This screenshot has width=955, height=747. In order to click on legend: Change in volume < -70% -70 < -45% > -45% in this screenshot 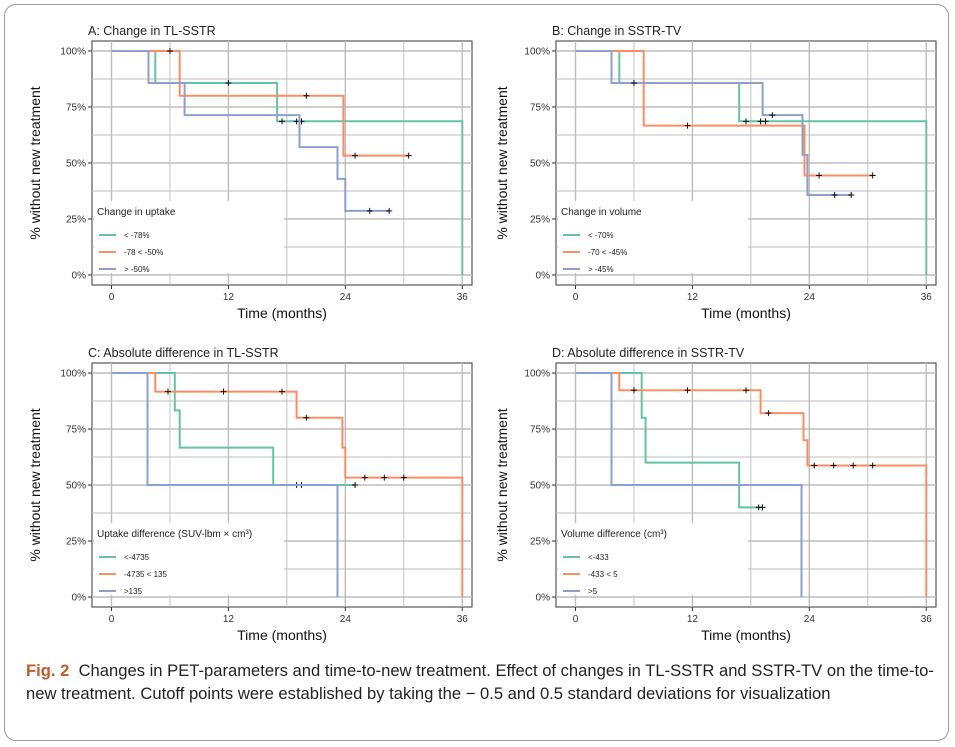, I will do `click(653, 237)`.